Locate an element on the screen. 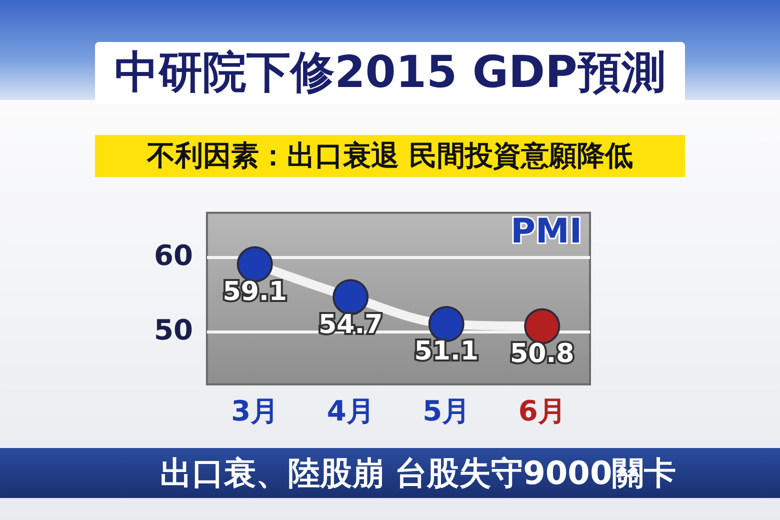 The width and height of the screenshot is (780, 520). x-tick-label: 5月 is located at coordinates (446, 411).